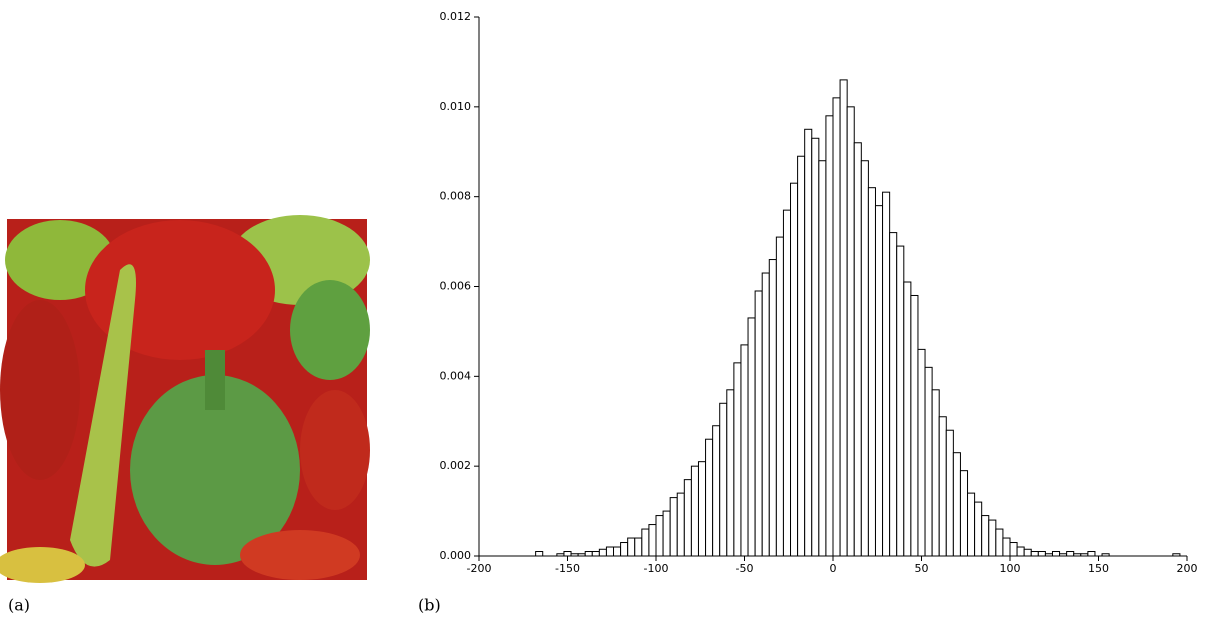  What do you see at coordinates (456, 375) in the screenshot?
I see `y-tick-label: 0.004` at bounding box center [456, 375].